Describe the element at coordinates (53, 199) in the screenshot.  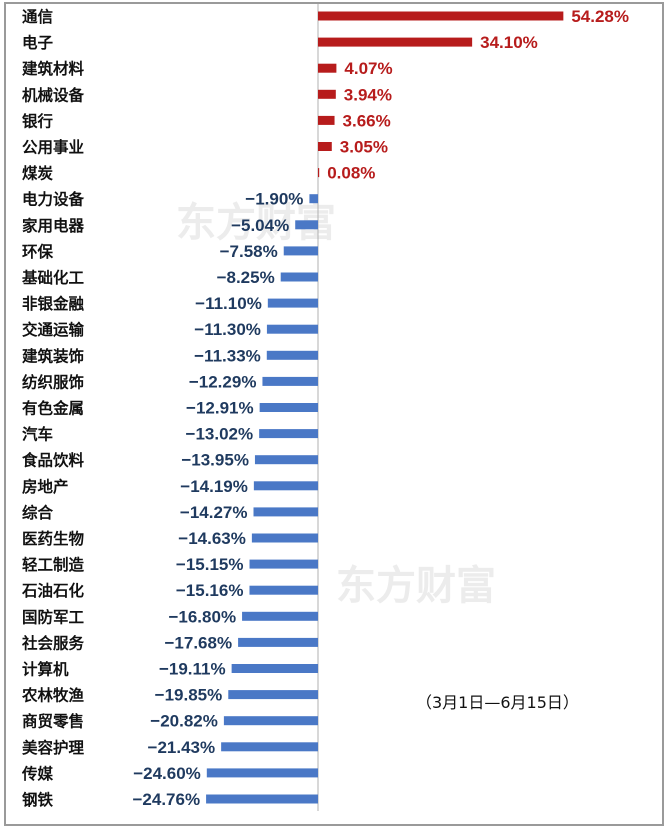
I see `category-label: 电力设备` at that location.